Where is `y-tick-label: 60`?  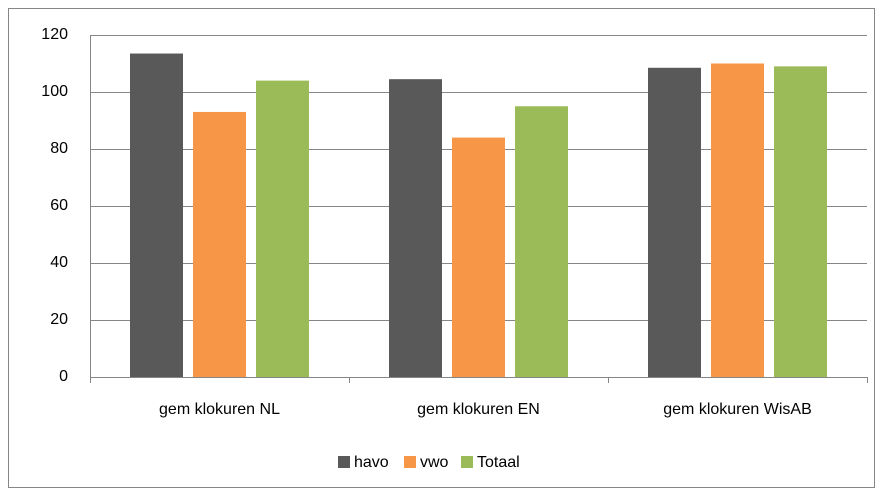
y-tick-label: 60 is located at coordinates (59, 205).